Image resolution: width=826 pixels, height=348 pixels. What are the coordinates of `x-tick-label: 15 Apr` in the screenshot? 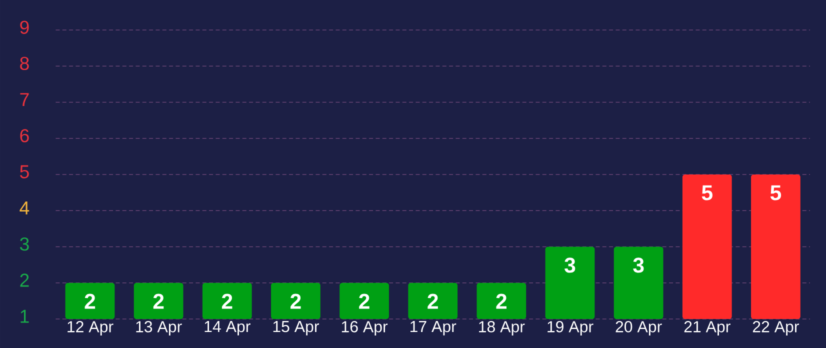 It's located at (296, 328).